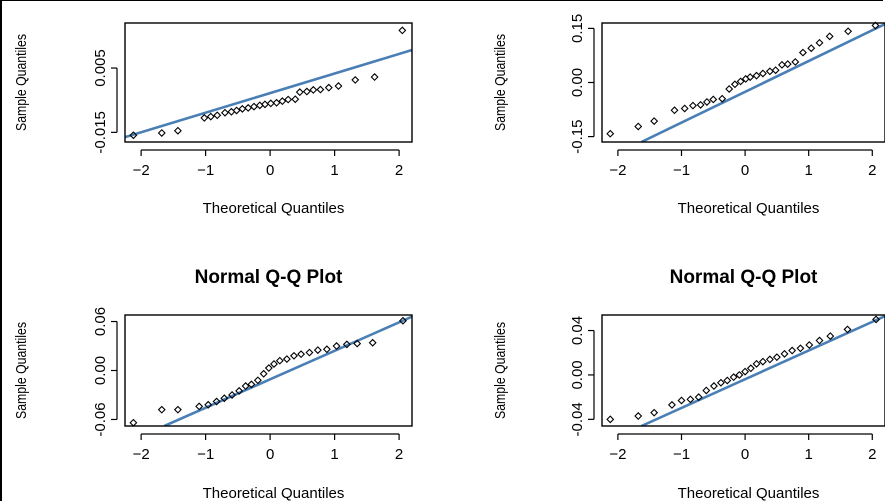  I want to click on x-axis-label: Theoretical Quantiles, so click(749, 493).